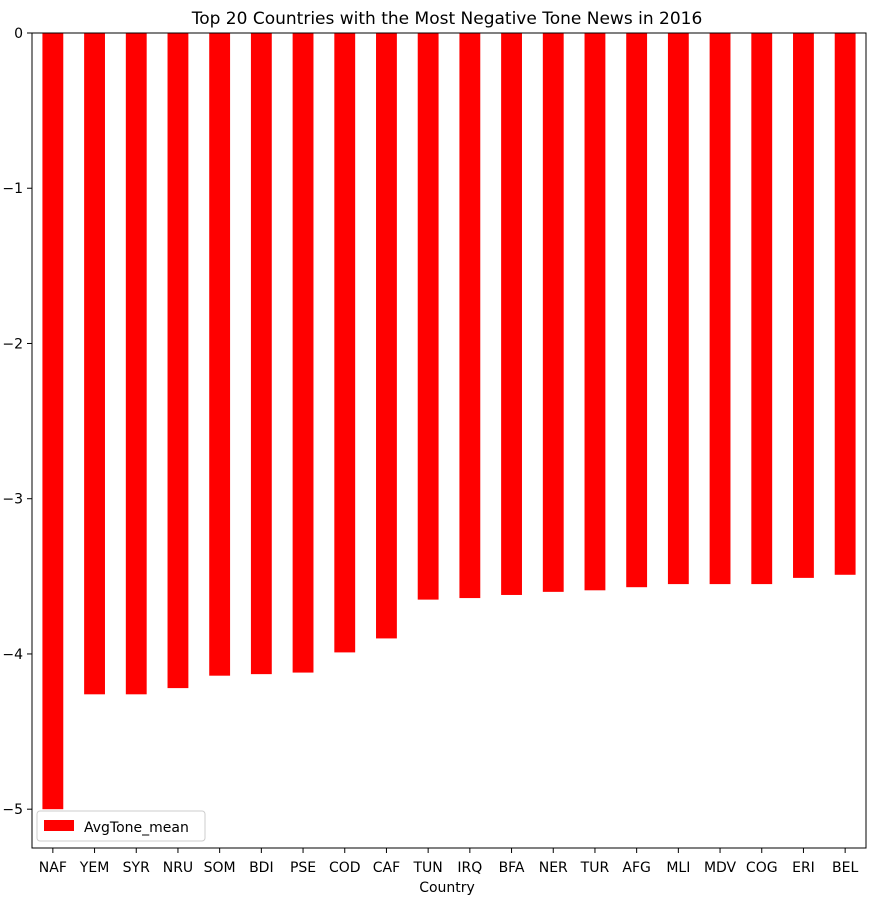  What do you see at coordinates (447, 888) in the screenshot?
I see `x-axis-label: Country` at bounding box center [447, 888].